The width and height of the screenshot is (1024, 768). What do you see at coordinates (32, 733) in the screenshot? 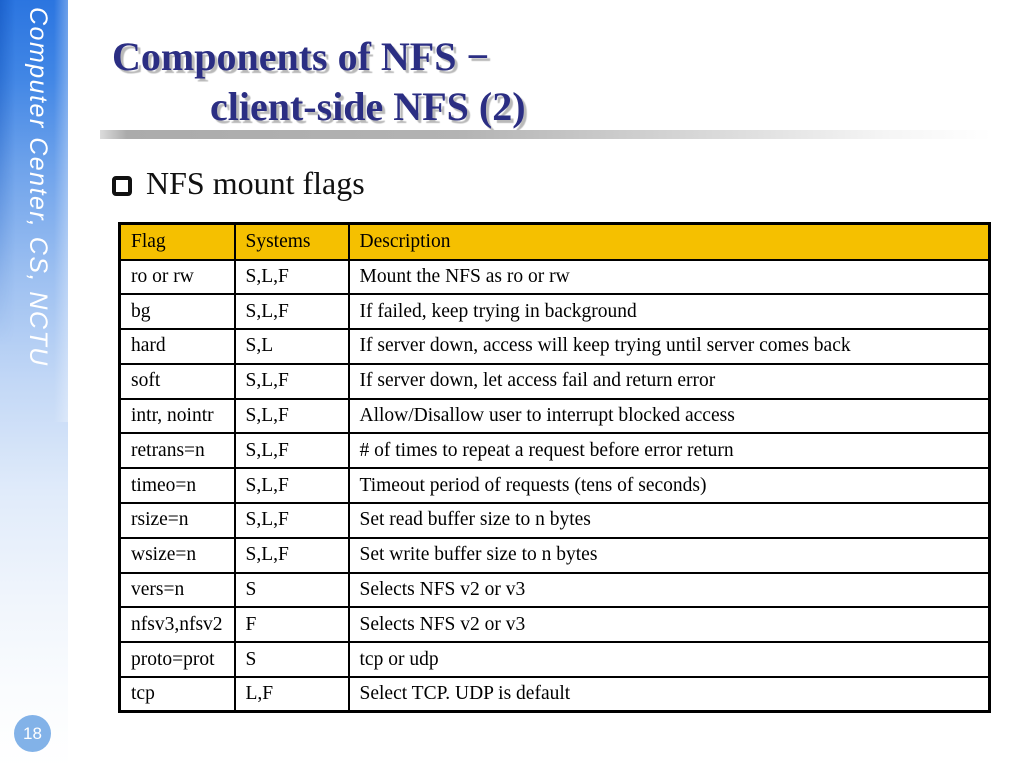
I see `page-number-badge: 18` at bounding box center [32, 733].